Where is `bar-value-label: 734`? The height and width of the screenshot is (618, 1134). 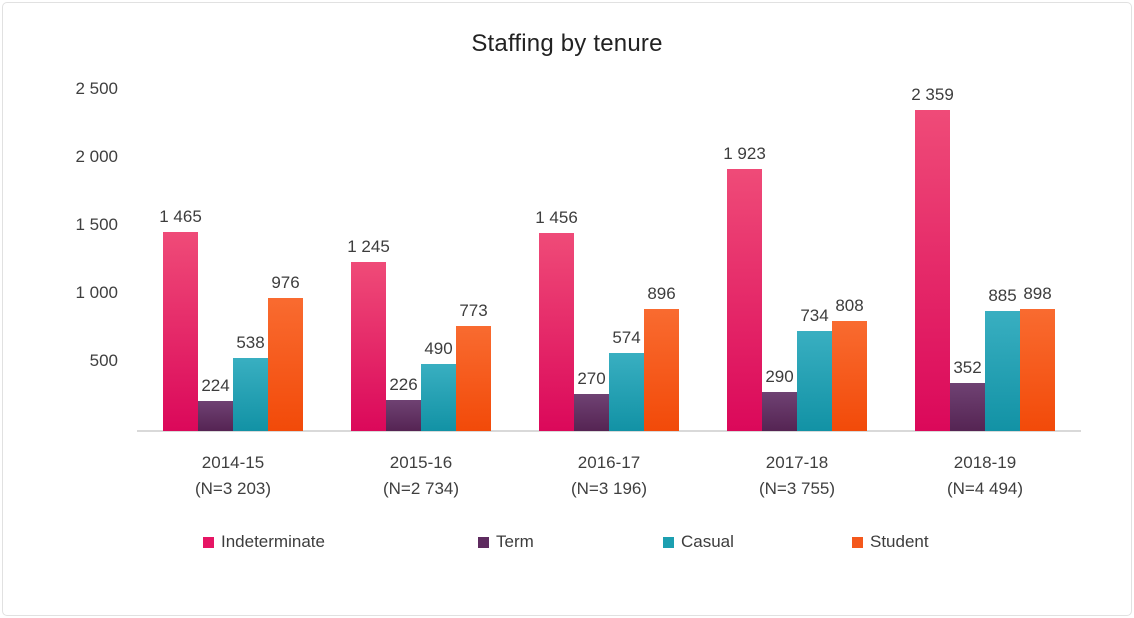 bar-value-label: 734 is located at coordinates (814, 315).